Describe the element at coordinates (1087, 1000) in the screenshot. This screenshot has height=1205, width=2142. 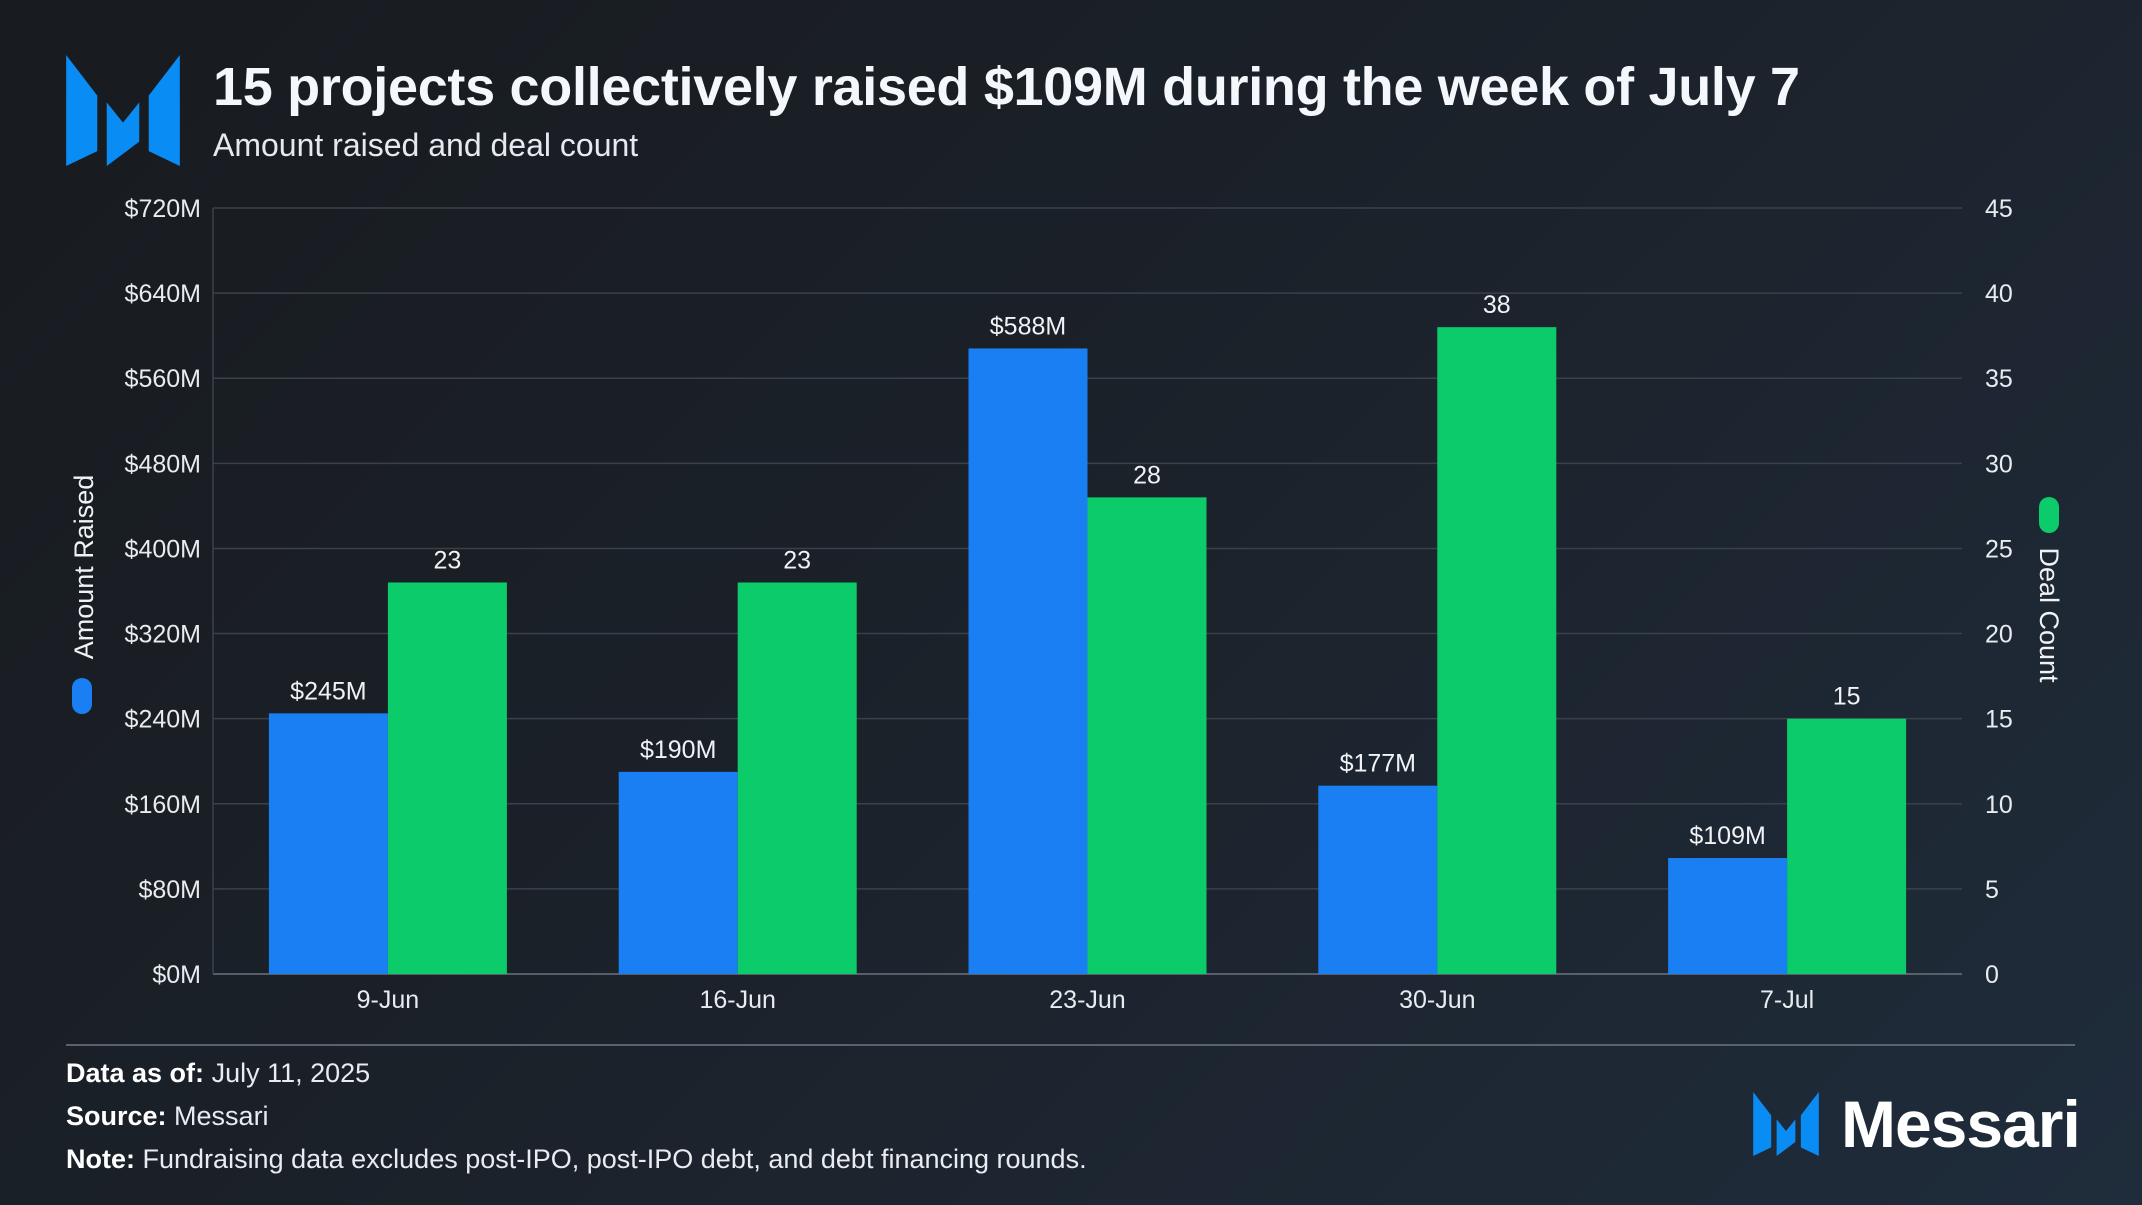
I see `x-tick: 23-Jun` at that location.